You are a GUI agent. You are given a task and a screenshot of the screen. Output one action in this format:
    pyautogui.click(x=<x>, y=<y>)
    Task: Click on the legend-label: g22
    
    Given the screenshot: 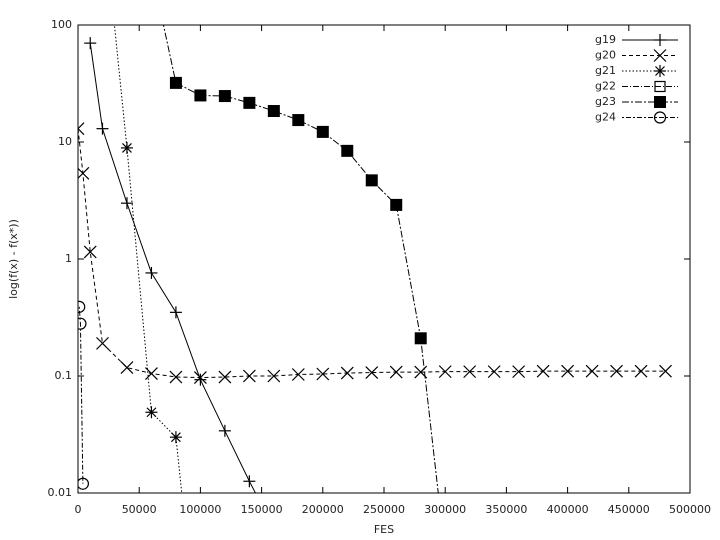 What is the action you would take?
    pyautogui.click(x=605, y=86)
    